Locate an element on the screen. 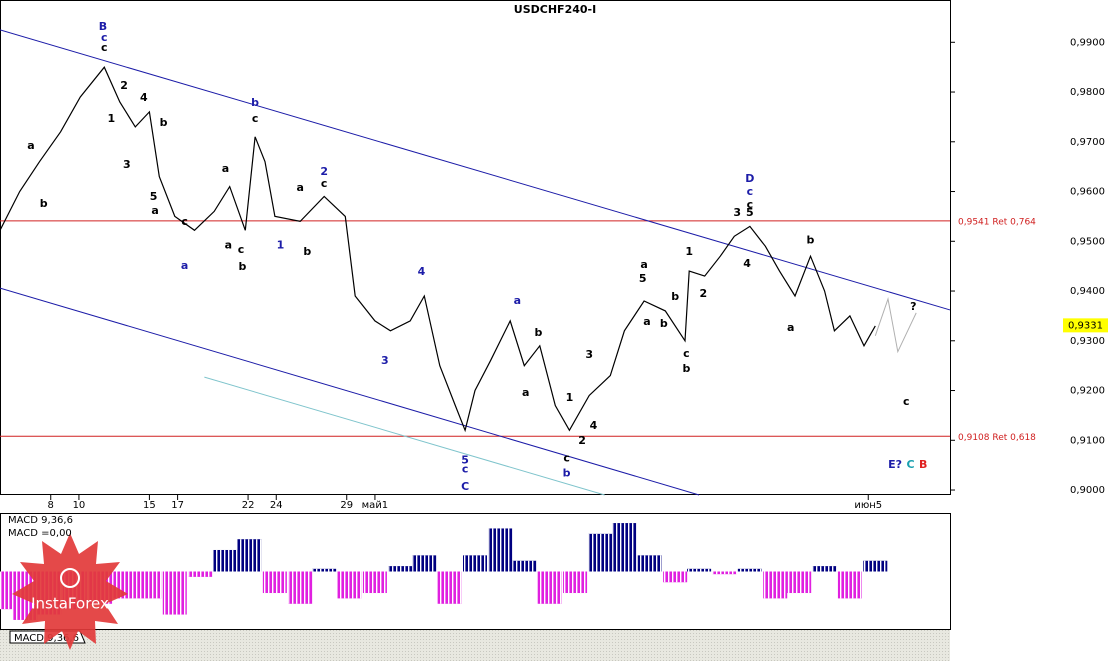 This screenshot has width=1108, height=661. x-tick-label: 17 is located at coordinates (177, 505).